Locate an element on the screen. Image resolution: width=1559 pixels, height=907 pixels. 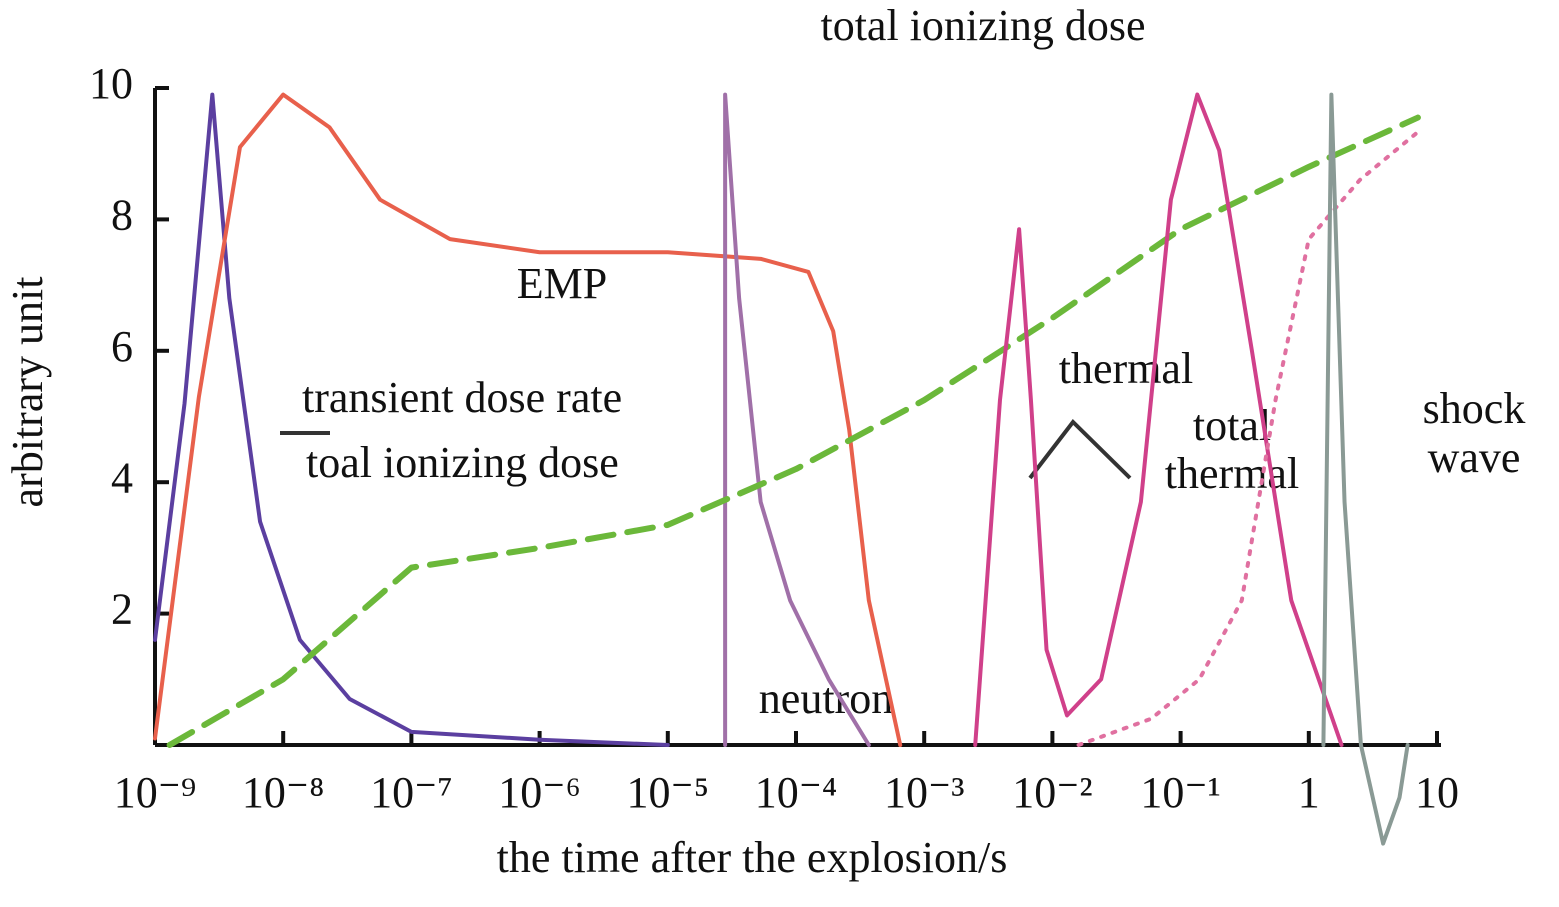
y-tick-label: 6 is located at coordinates (122, 346).